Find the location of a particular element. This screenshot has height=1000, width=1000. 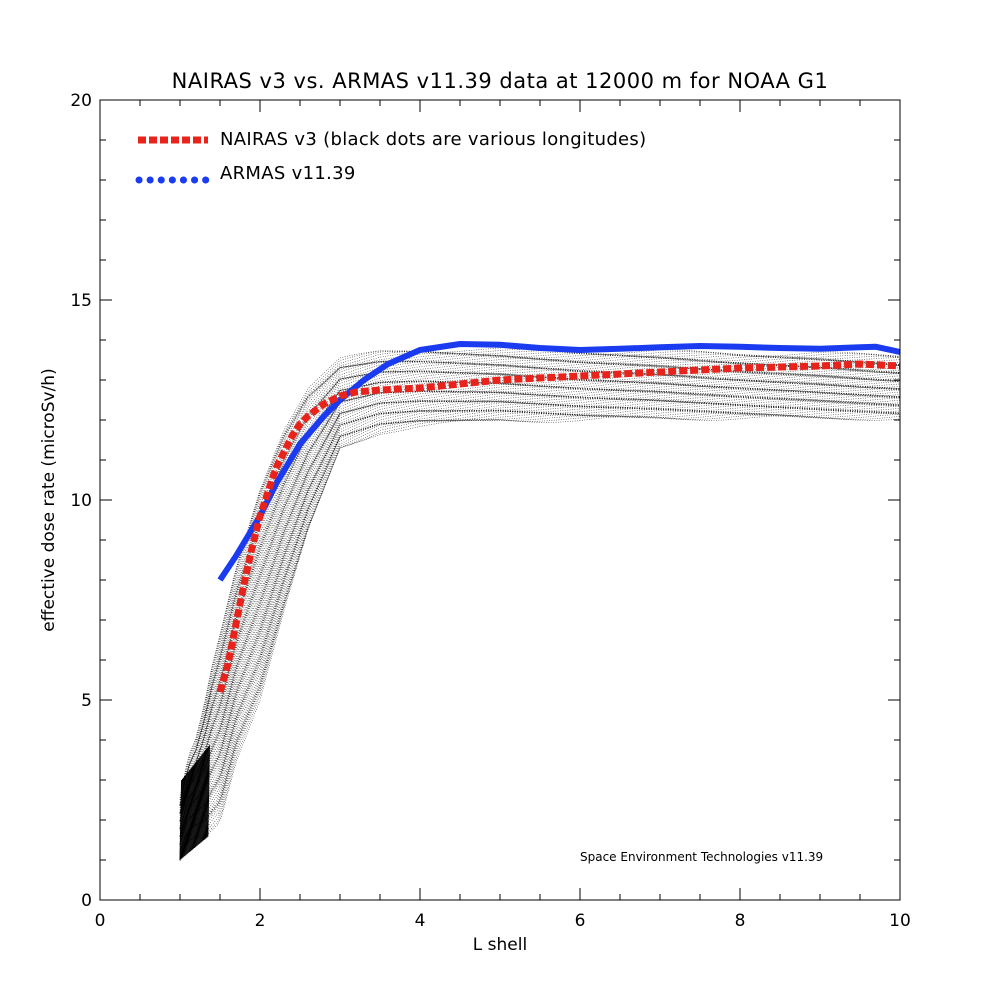

x-tick-label: 2 is located at coordinates (260, 921).